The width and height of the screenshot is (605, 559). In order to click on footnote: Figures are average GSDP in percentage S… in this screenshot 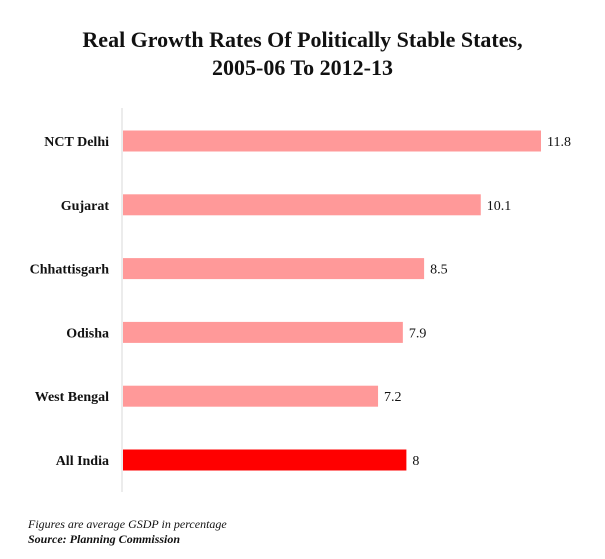, I will do `click(127, 532)`.